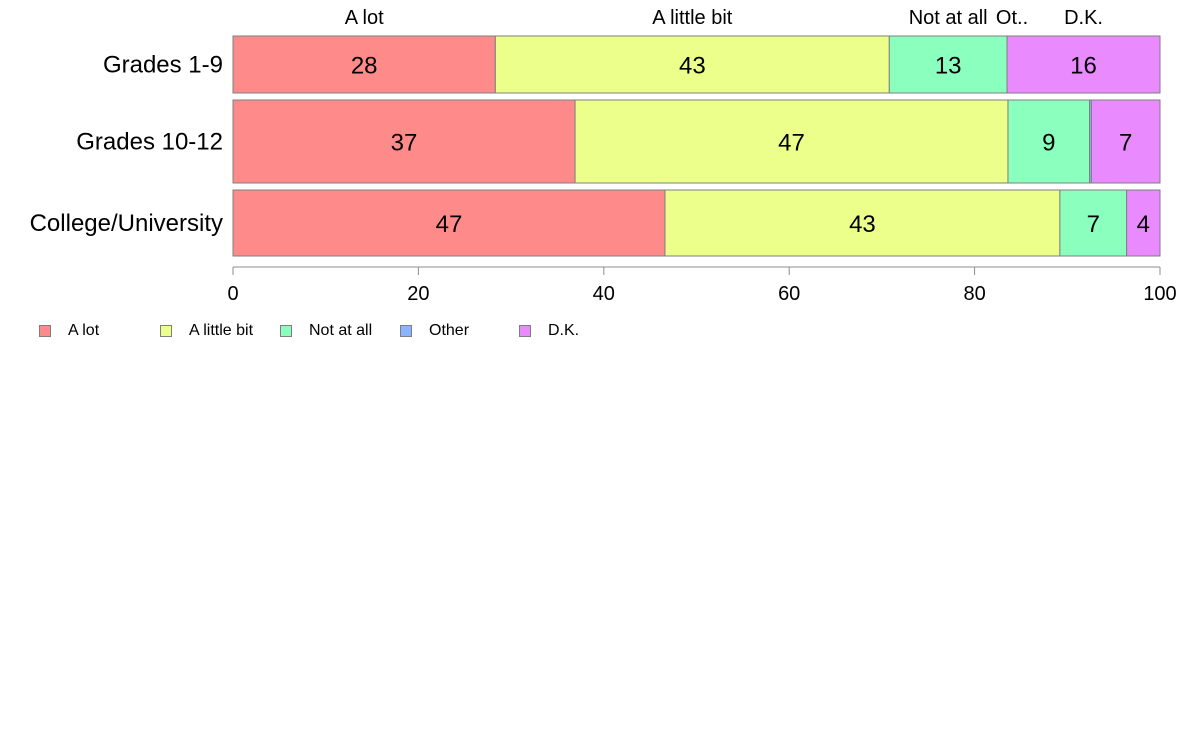 The height and width of the screenshot is (736, 1188). I want to click on legend-item-a-little-bit: A little bit, so click(206, 331).